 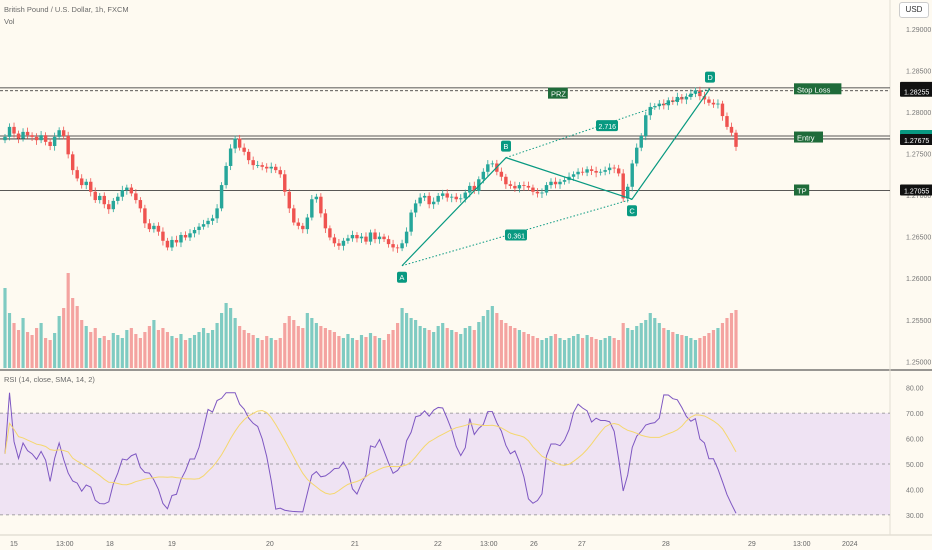 What do you see at coordinates (918, 321) in the screenshot?
I see `price-tick-label: 1.25500` at bounding box center [918, 321].